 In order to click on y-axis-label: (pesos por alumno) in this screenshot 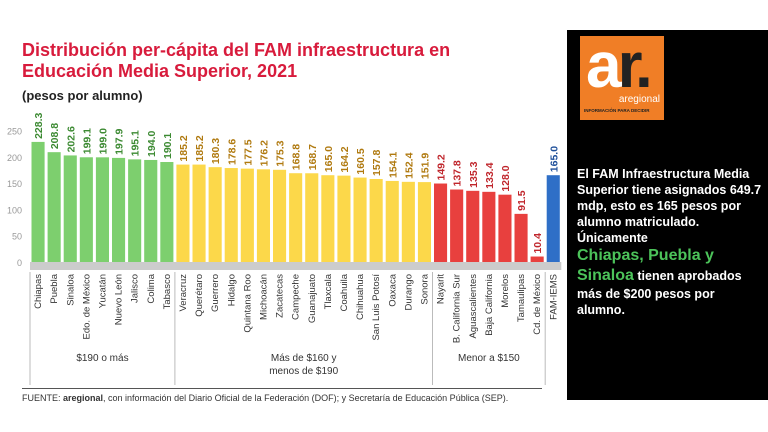, I will do `click(82, 95)`.